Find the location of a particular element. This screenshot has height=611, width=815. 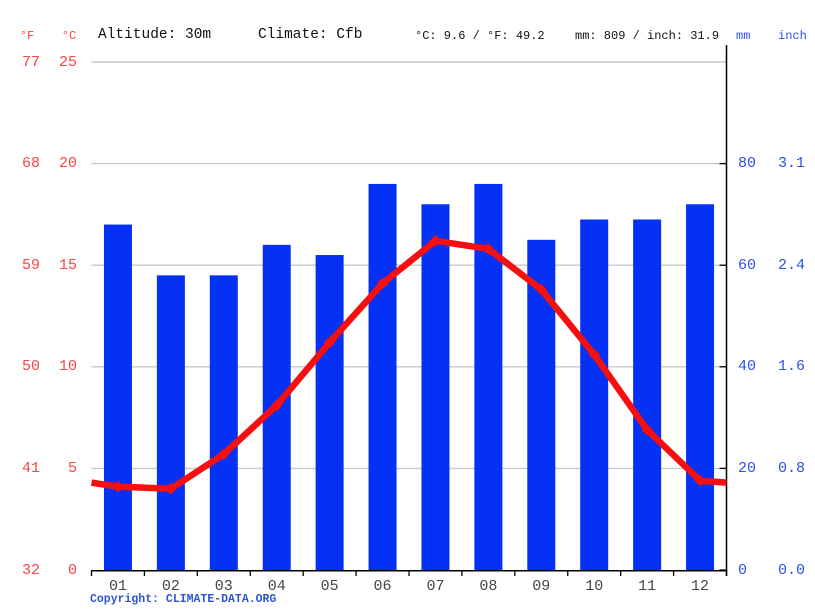

annual-temperature-label: °C: 9.6 / °F: 49.2 is located at coordinates (480, 36).